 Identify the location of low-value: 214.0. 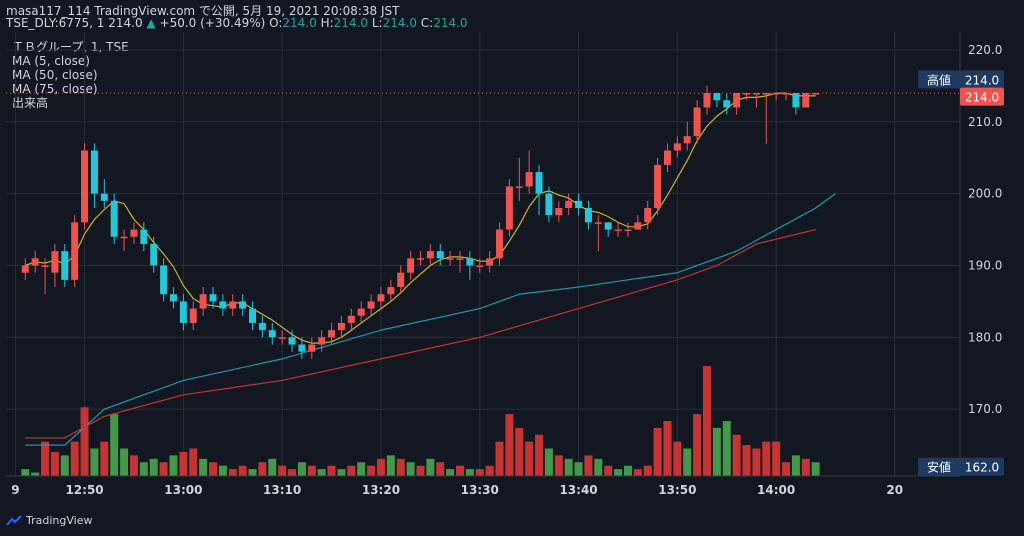
(399, 23).